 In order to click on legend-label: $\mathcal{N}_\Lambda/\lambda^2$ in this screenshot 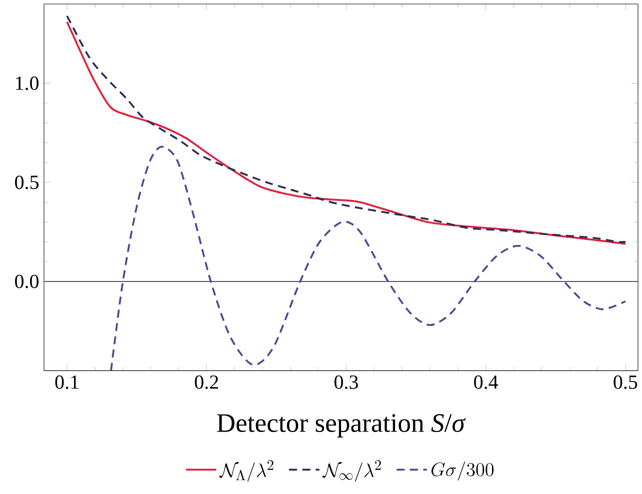, I will do `click(246, 471)`.